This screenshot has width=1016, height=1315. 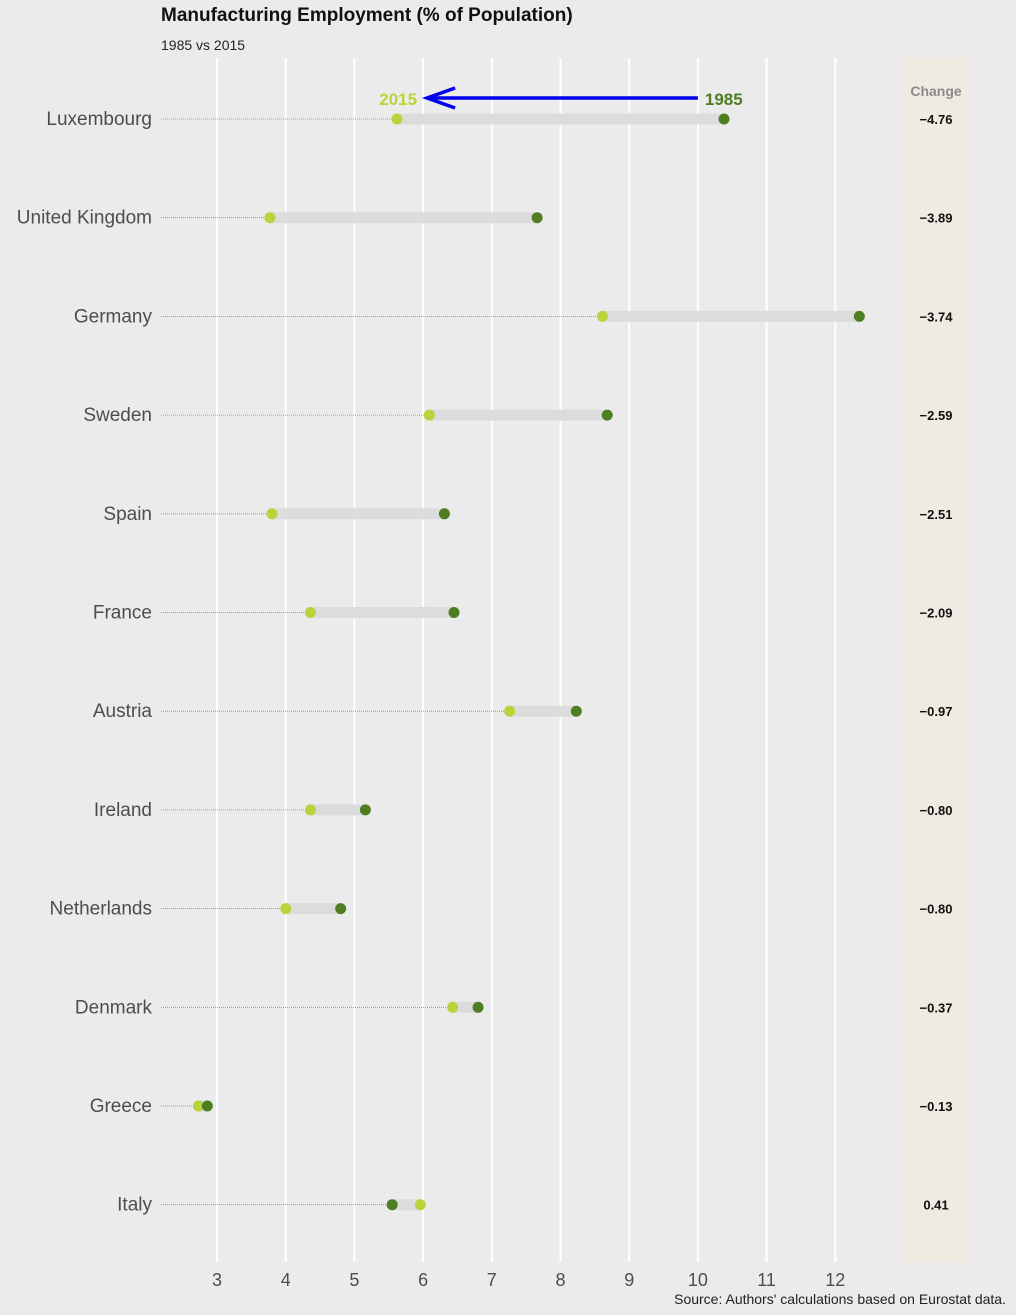 I want to click on country-label: Italy, so click(x=134, y=1205).